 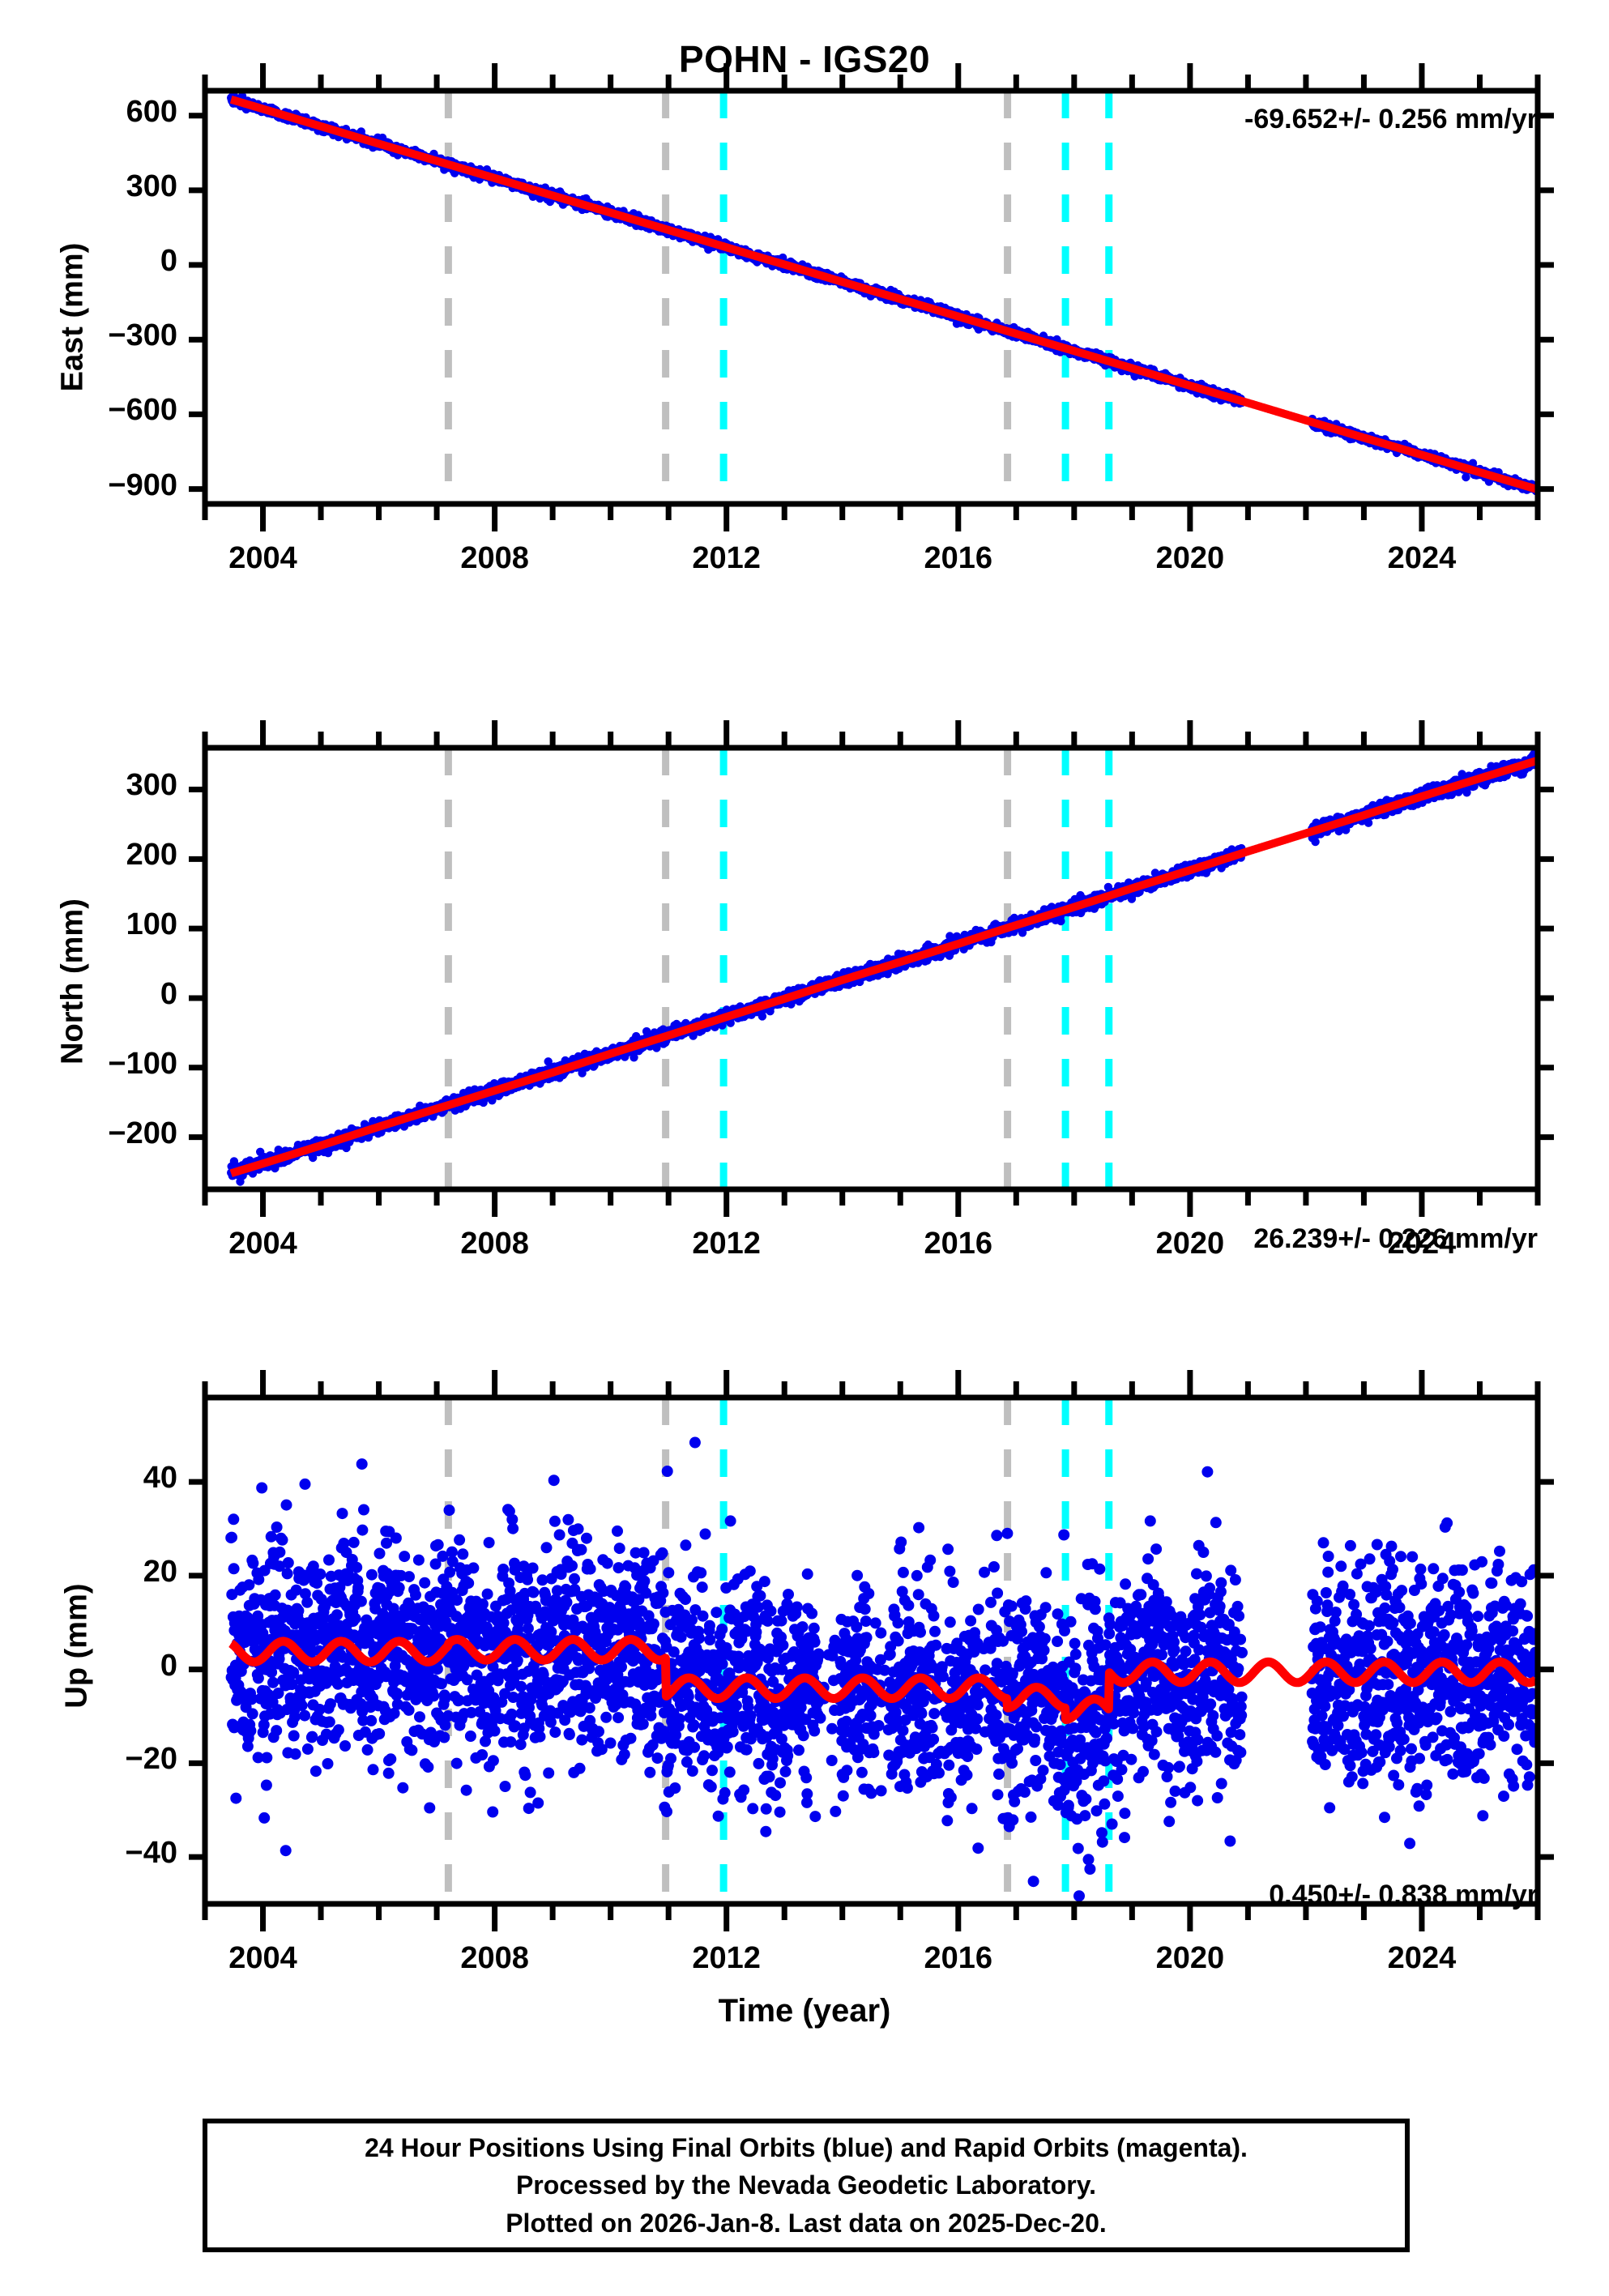 What do you see at coordinates (142, 1134) in the screenshot?
I see `y-tick-label: −200` at bounding box center [142, 1134].